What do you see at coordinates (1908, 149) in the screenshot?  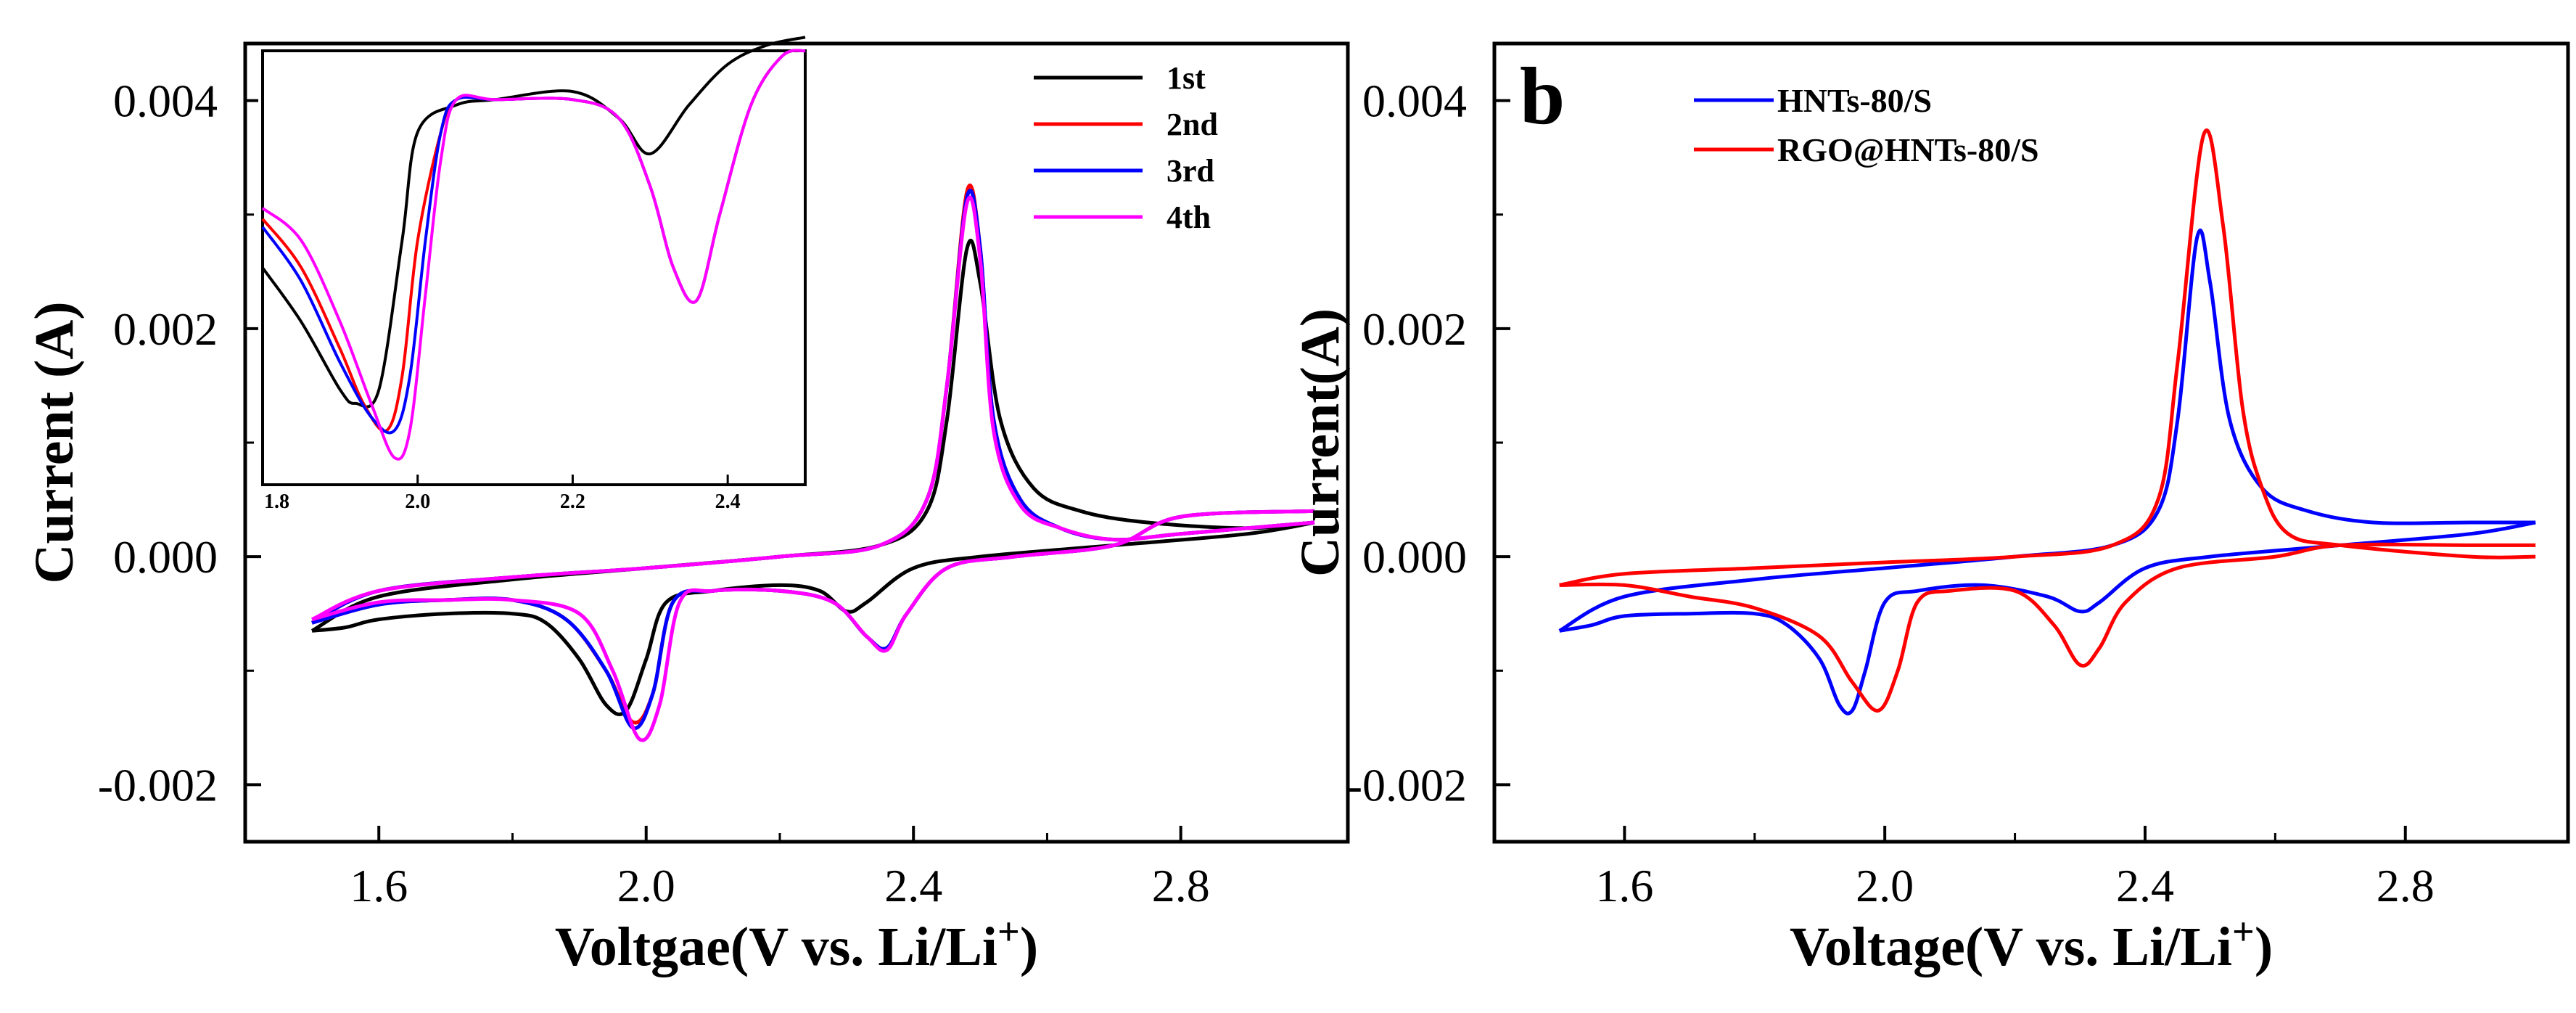 I see `legend-label: RGO@HNTs-80/S` at bounding box center [1908, 149].